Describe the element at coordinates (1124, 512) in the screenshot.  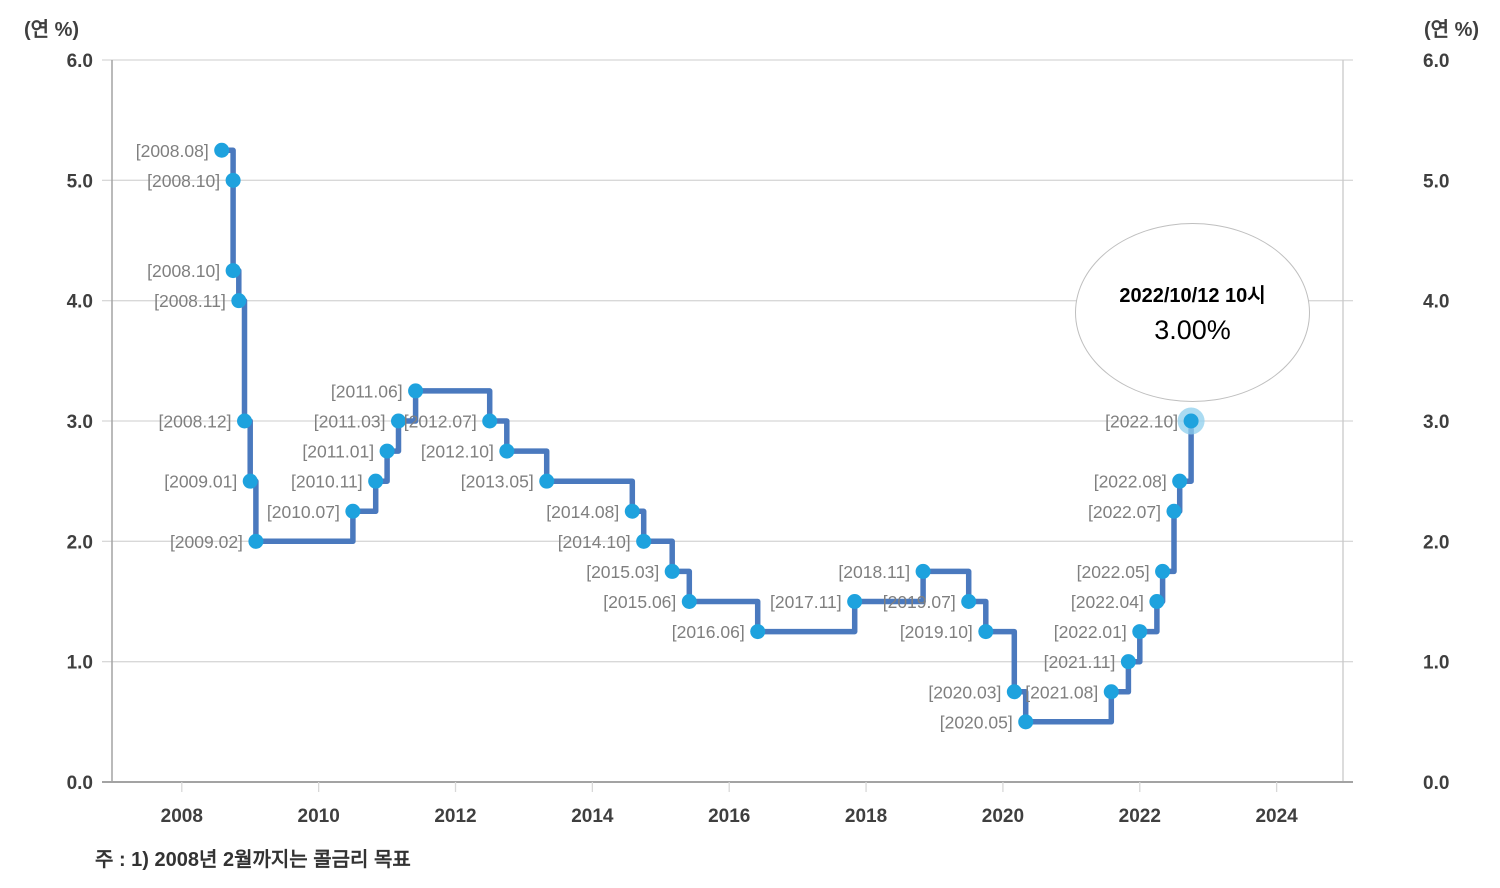
I see `data-point-label: [2022.07]` at that location.